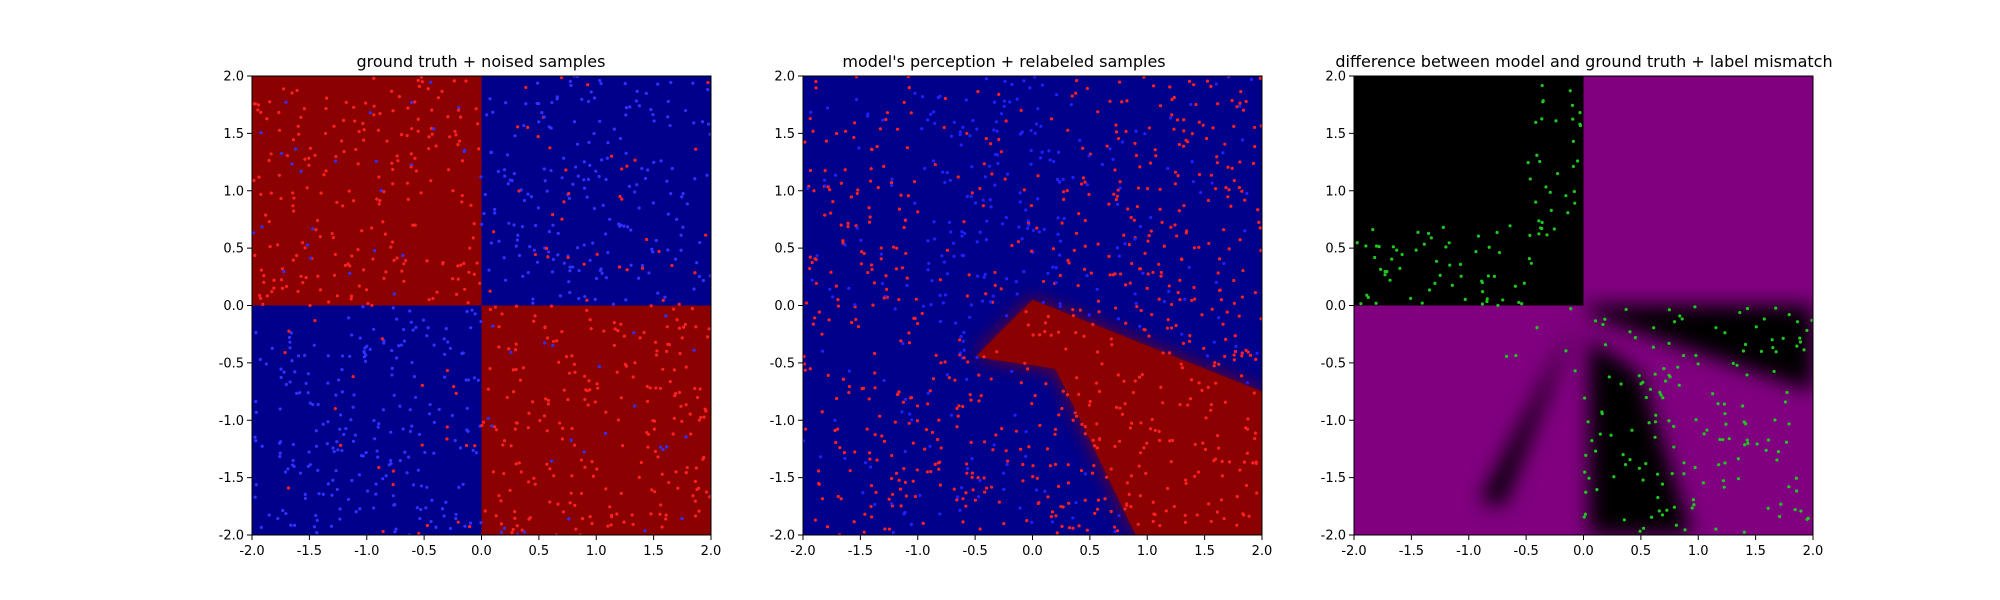 This screenshot has height=600, width=2000. What do you see at coordinates (782, 536) in the screenshot?
I see `y-tick-label: -2.0` at bounding box center [782, 536].